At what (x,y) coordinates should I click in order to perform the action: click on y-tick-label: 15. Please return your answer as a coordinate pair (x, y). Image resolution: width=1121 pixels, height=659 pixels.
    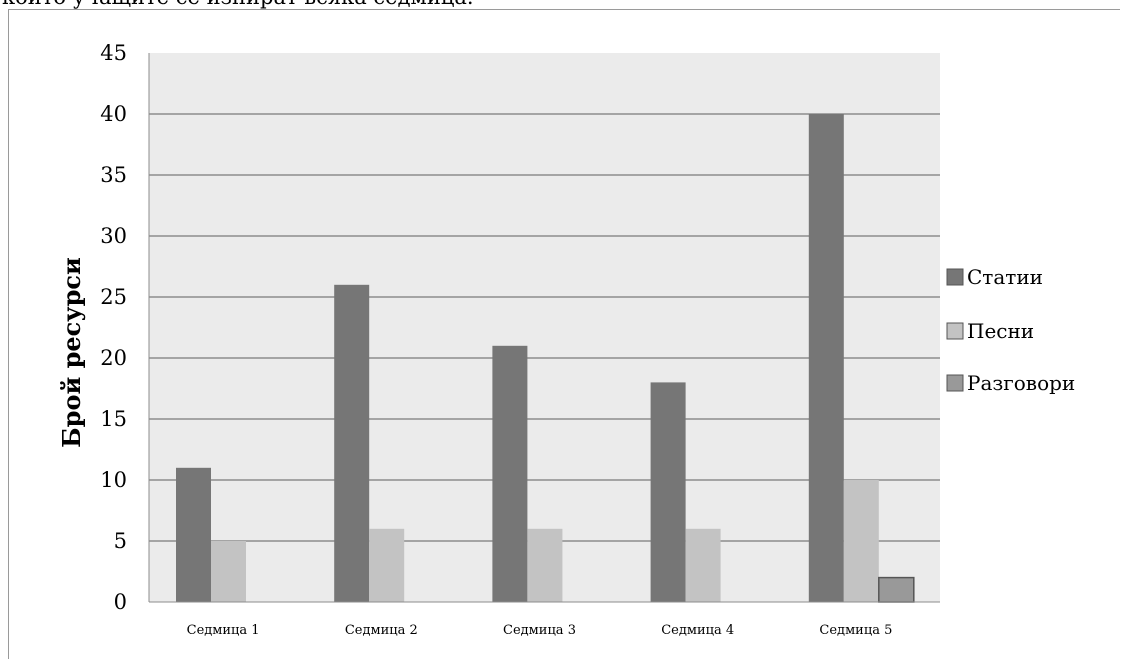
    Looking at the image, I should click on (113, 419).